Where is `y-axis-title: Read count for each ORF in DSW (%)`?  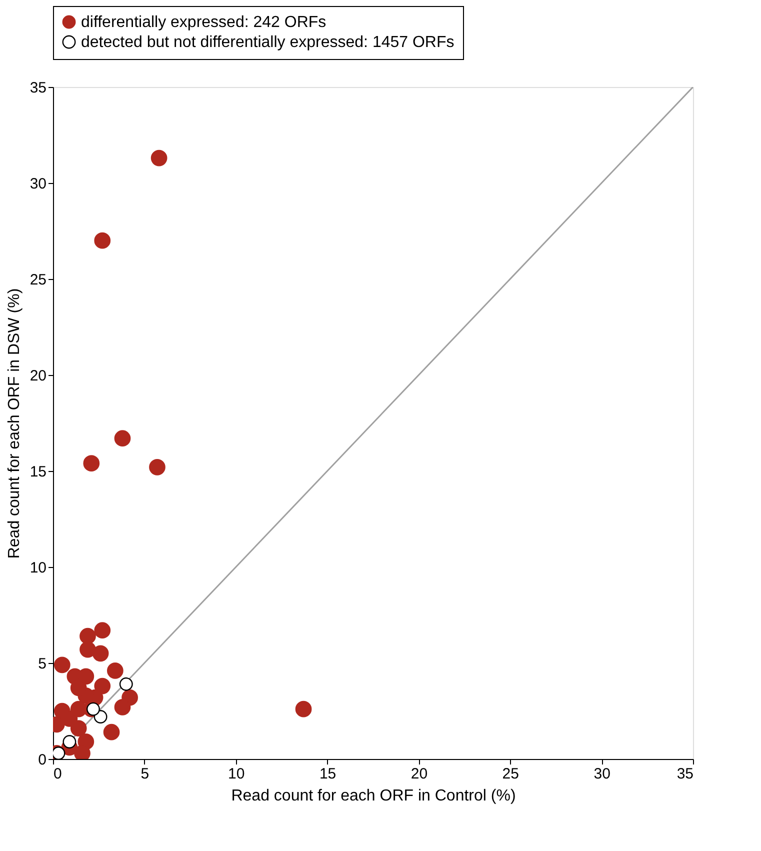 y-axis-title: Read count for each ORF in DSW (%) is located at coordinates (14, 423).